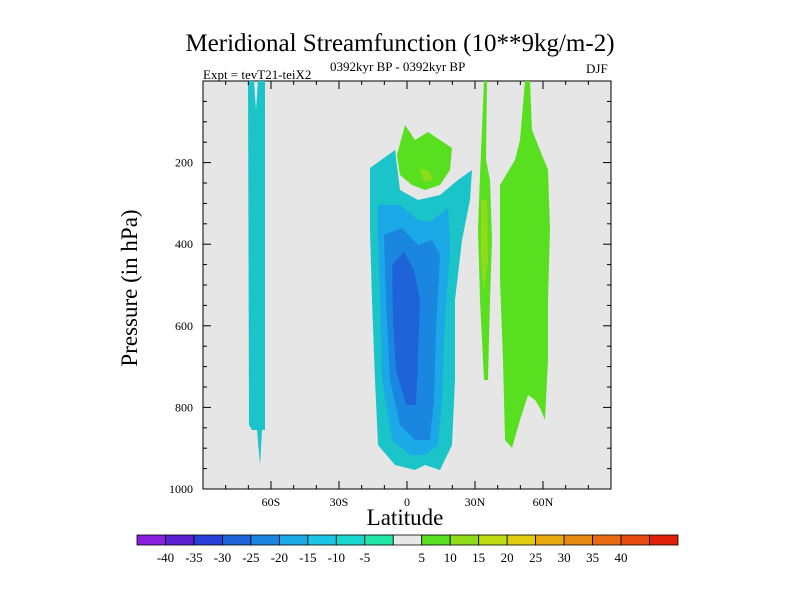  Describe the element at coordinates (564, 557) in the screenshot. I see `colorbar-label: 30` at that location.